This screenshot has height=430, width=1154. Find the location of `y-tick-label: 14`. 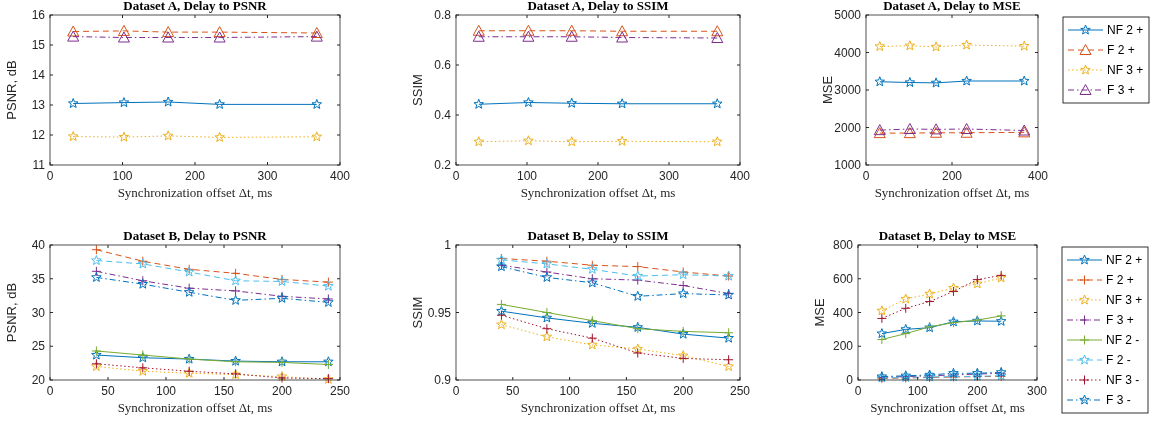

y-tick-label: 14 is located at coordinates (38, 75).